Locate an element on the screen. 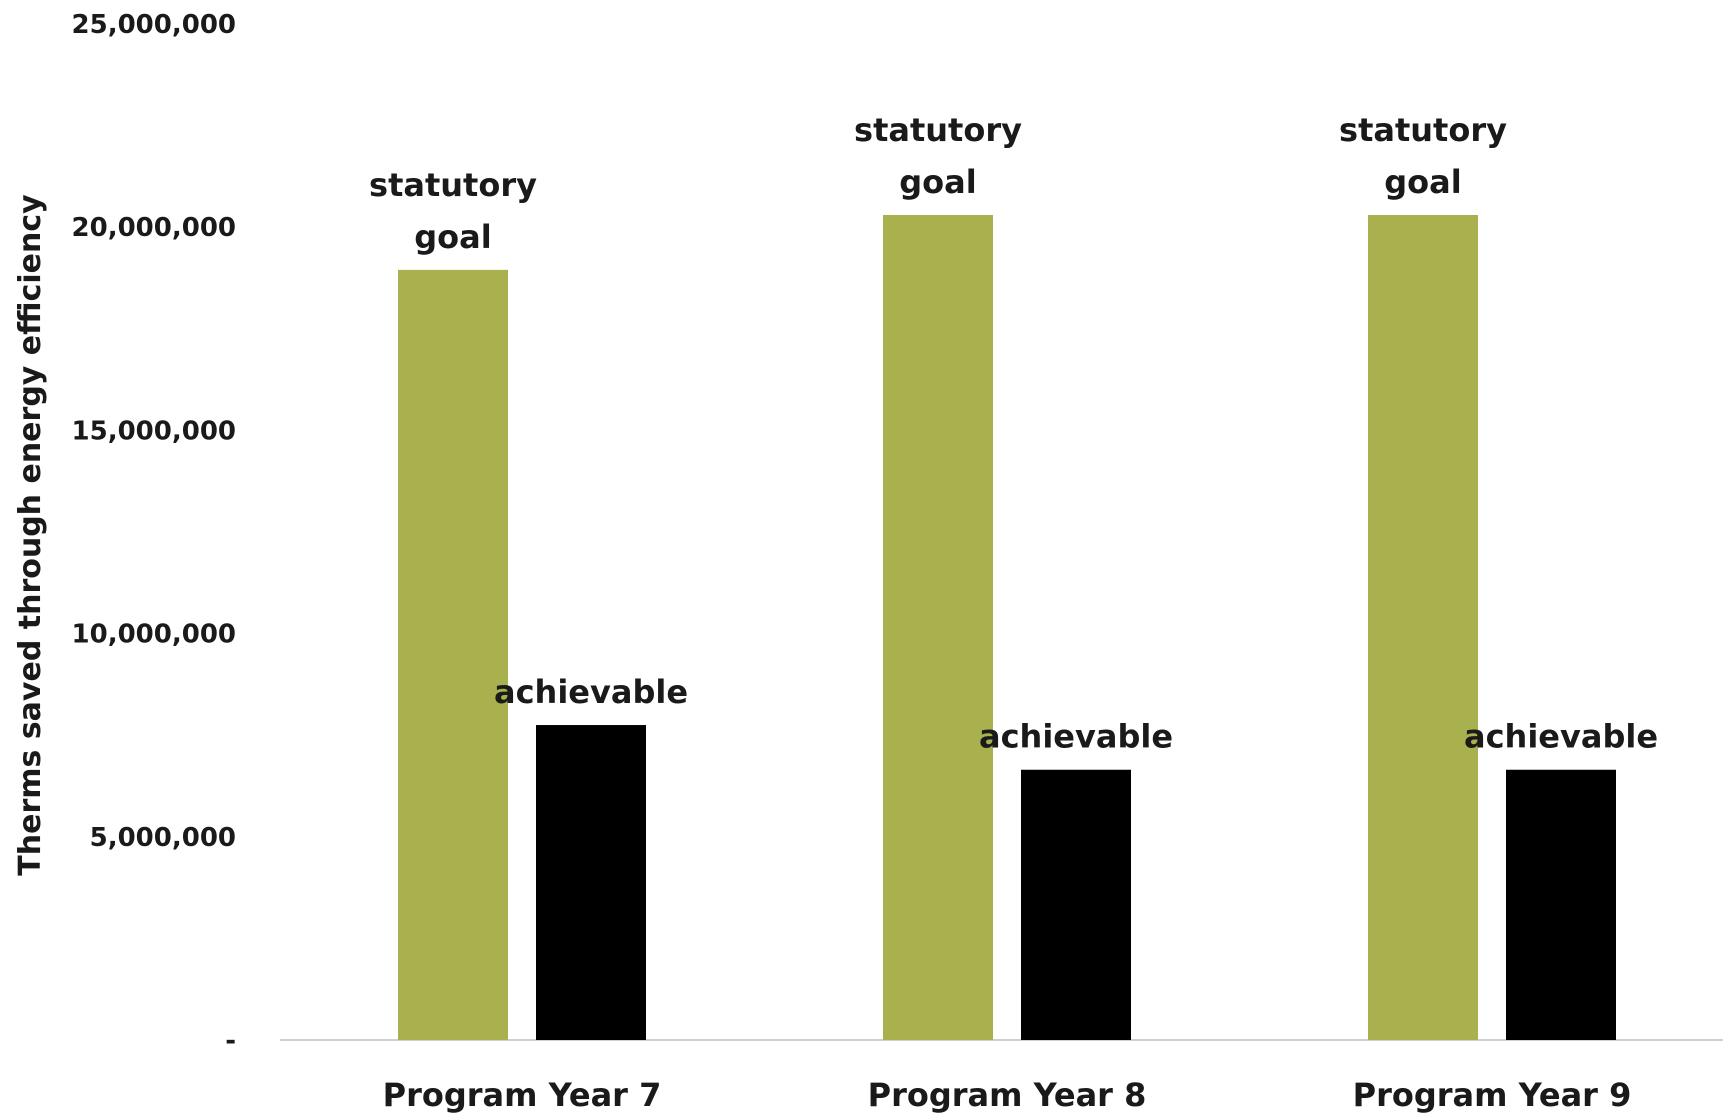 This screenshot has width=1723, height=1118. y-tick-label: 20,000,000 is located at coordinates (154, 228).